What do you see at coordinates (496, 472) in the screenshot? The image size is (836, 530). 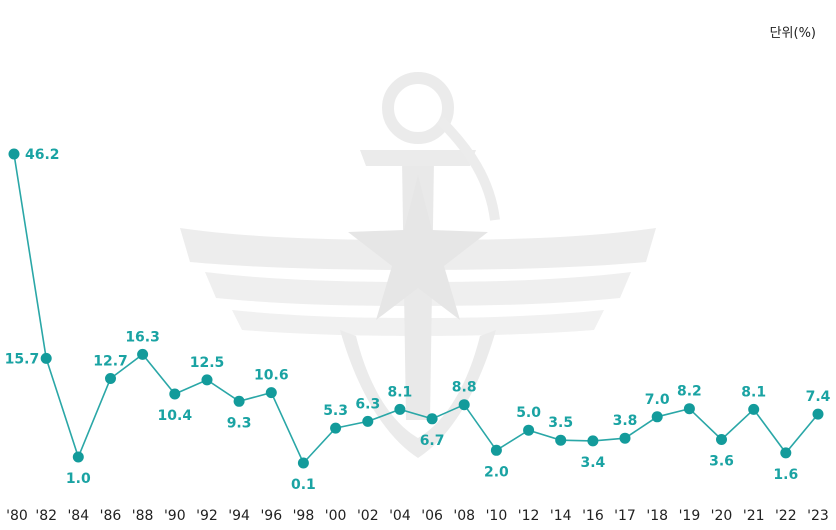 I see `data-label: 2.0` at bounding box center [496, 472].